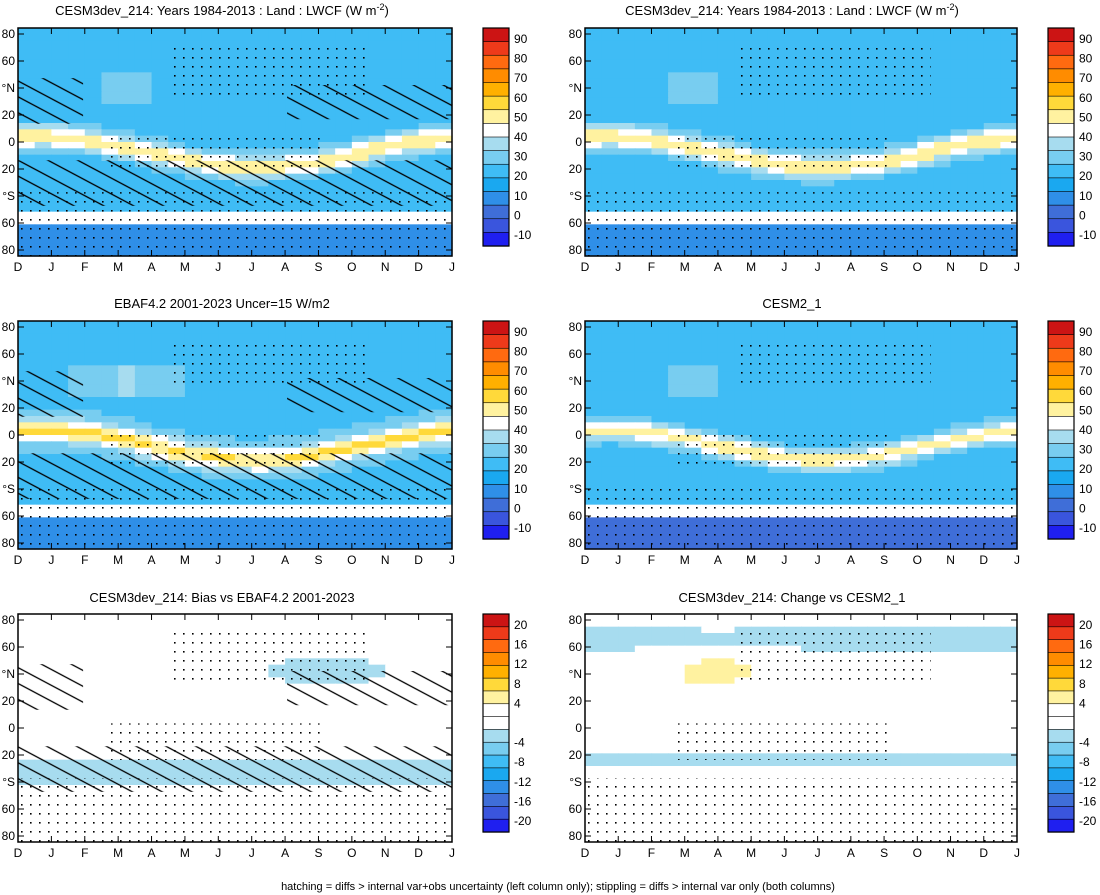 This screenshot has height=895, width=1100. I want to click on hatch-south, so click(235, 476).